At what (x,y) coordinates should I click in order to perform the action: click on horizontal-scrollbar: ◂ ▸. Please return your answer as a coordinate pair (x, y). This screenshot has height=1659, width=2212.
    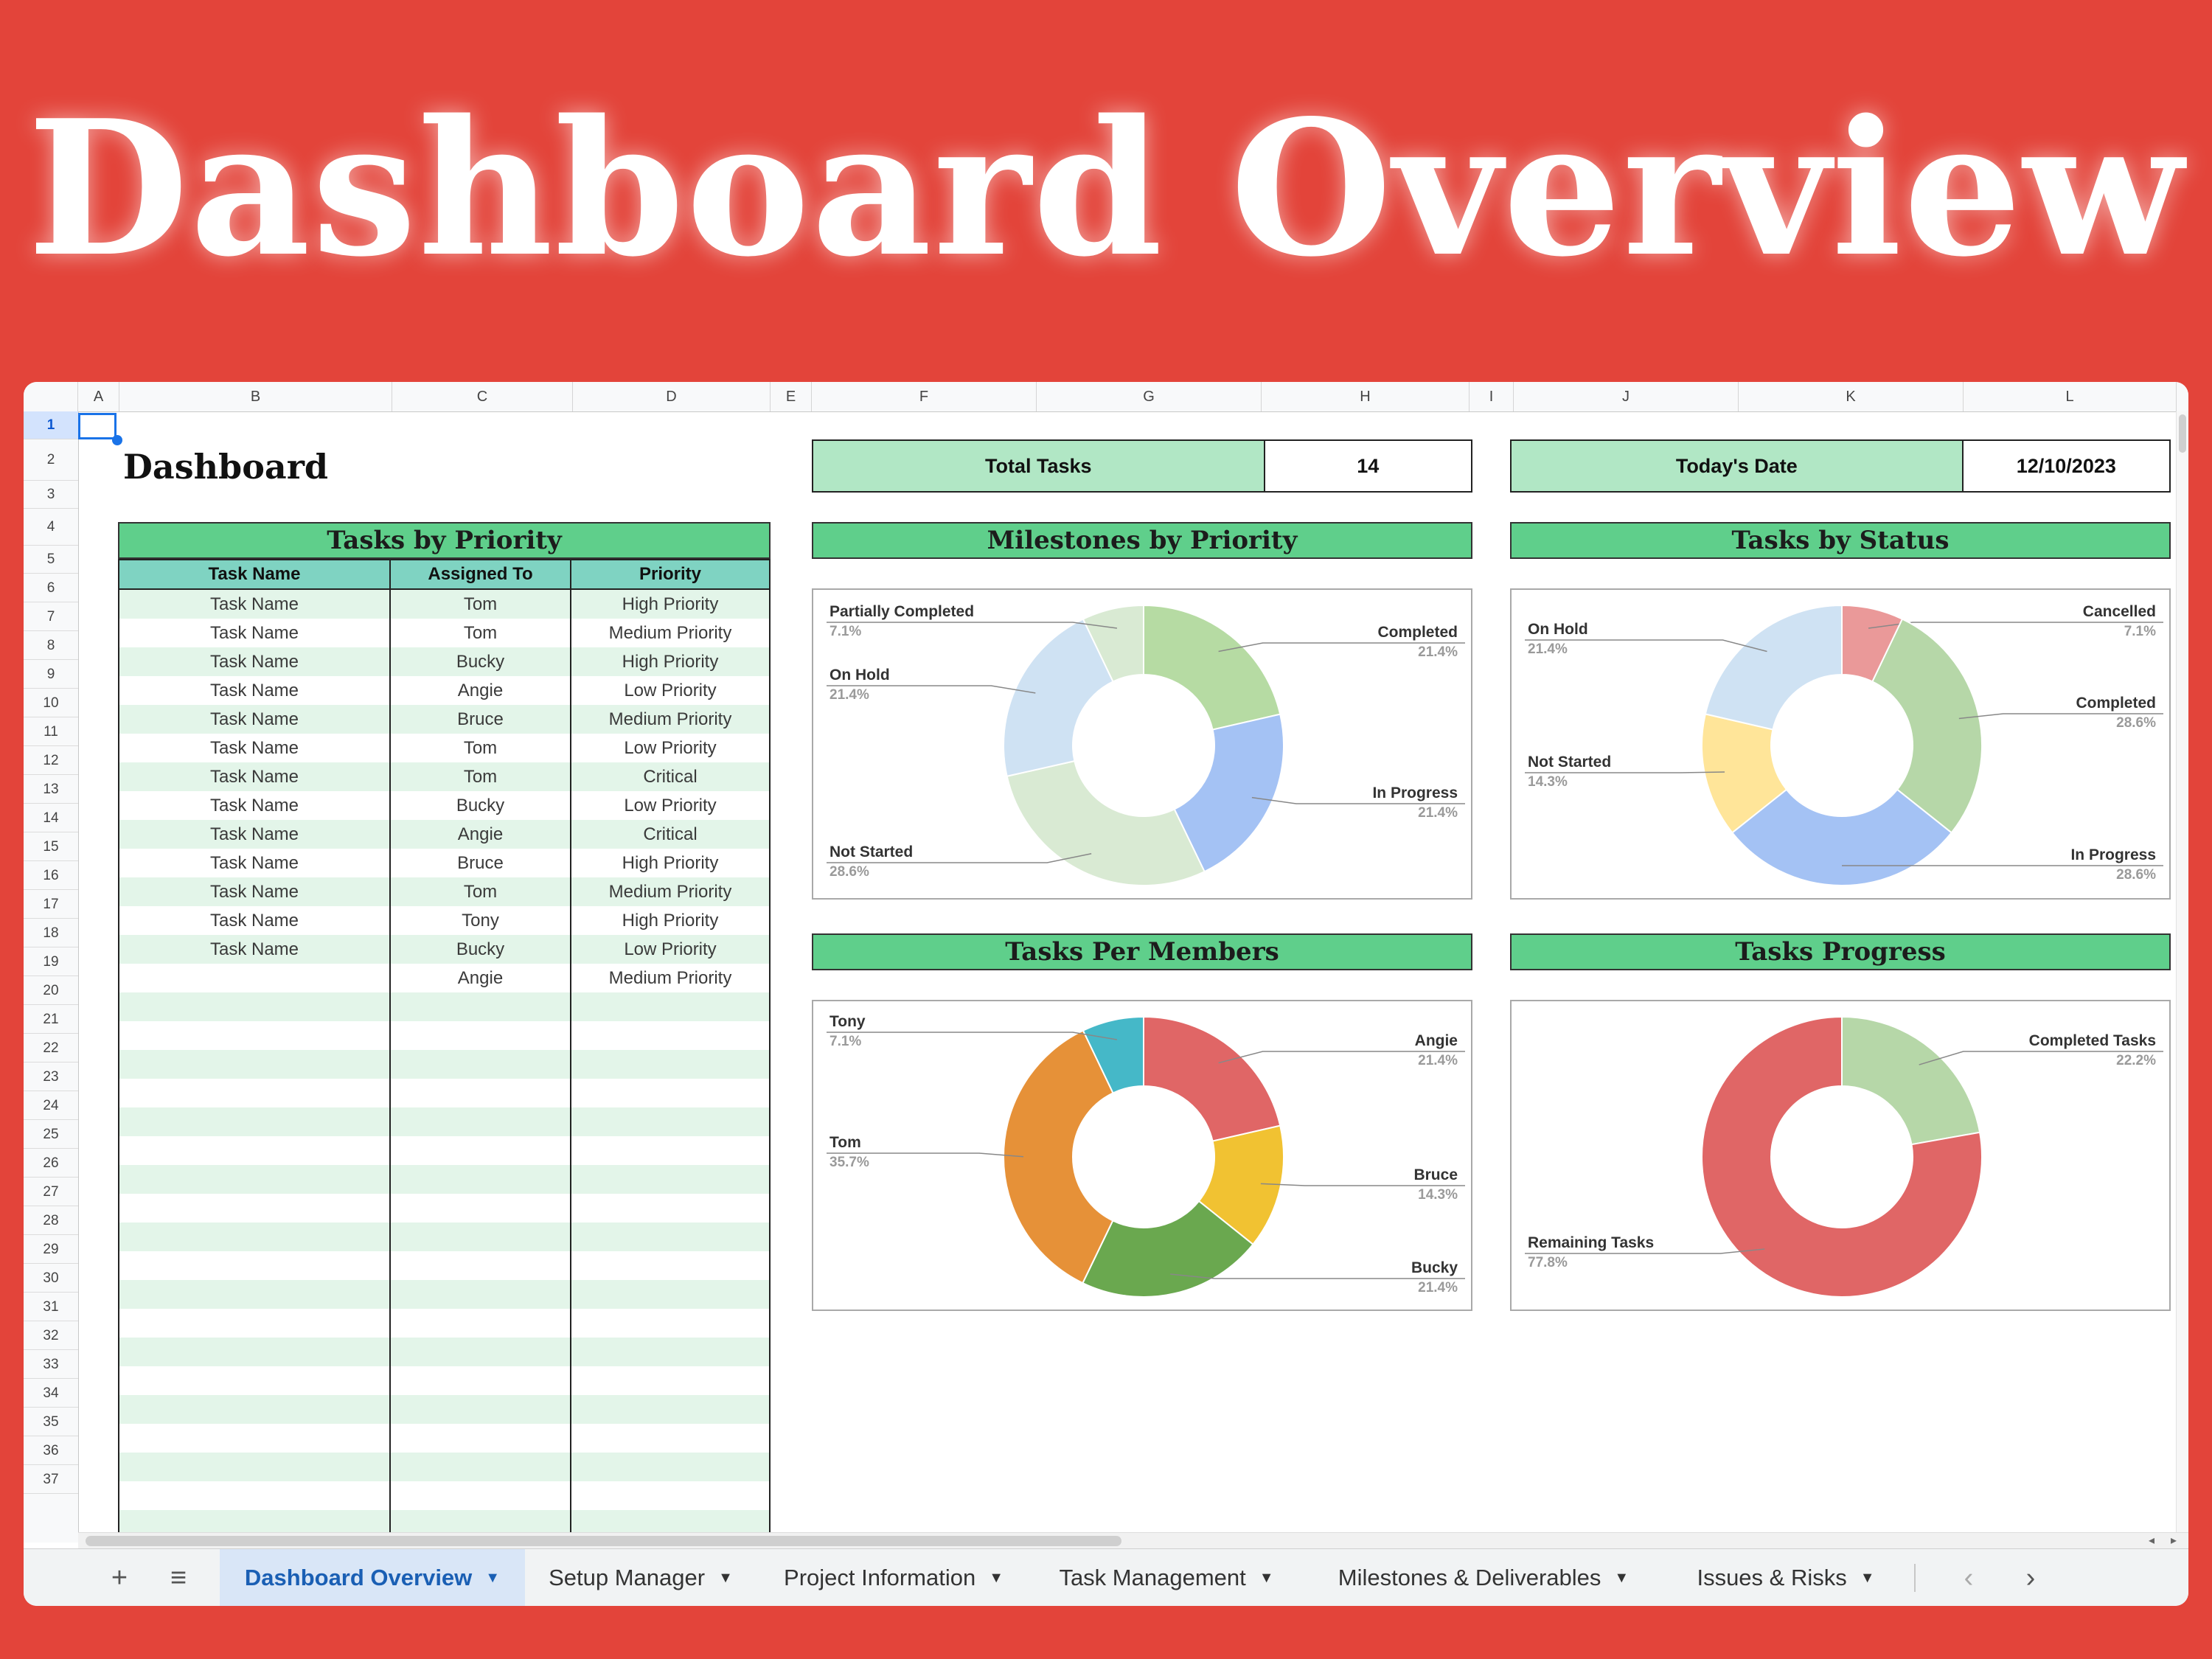
    Looking at the image, I should click on (1133, 1540).